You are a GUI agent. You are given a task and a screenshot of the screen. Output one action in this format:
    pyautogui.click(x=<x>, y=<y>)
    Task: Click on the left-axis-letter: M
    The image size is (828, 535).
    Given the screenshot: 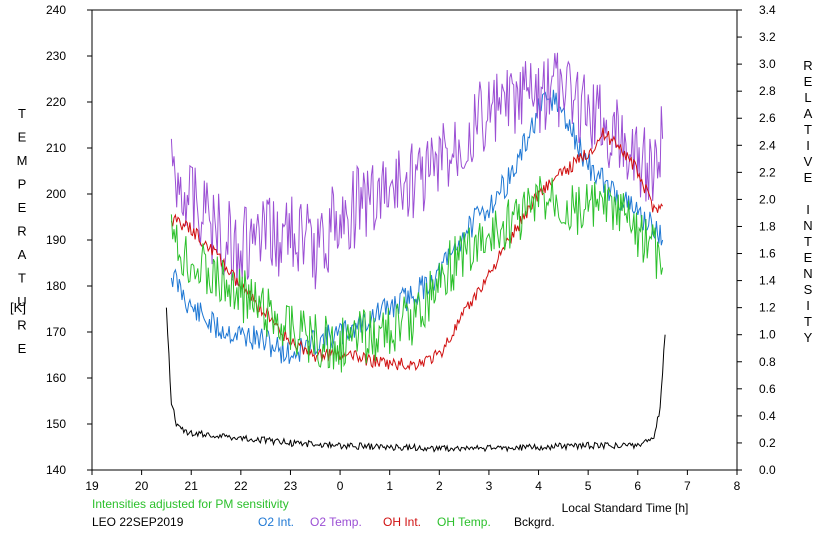 What is the action you would take?
    pyautogui.click(x=22, y=160)
    